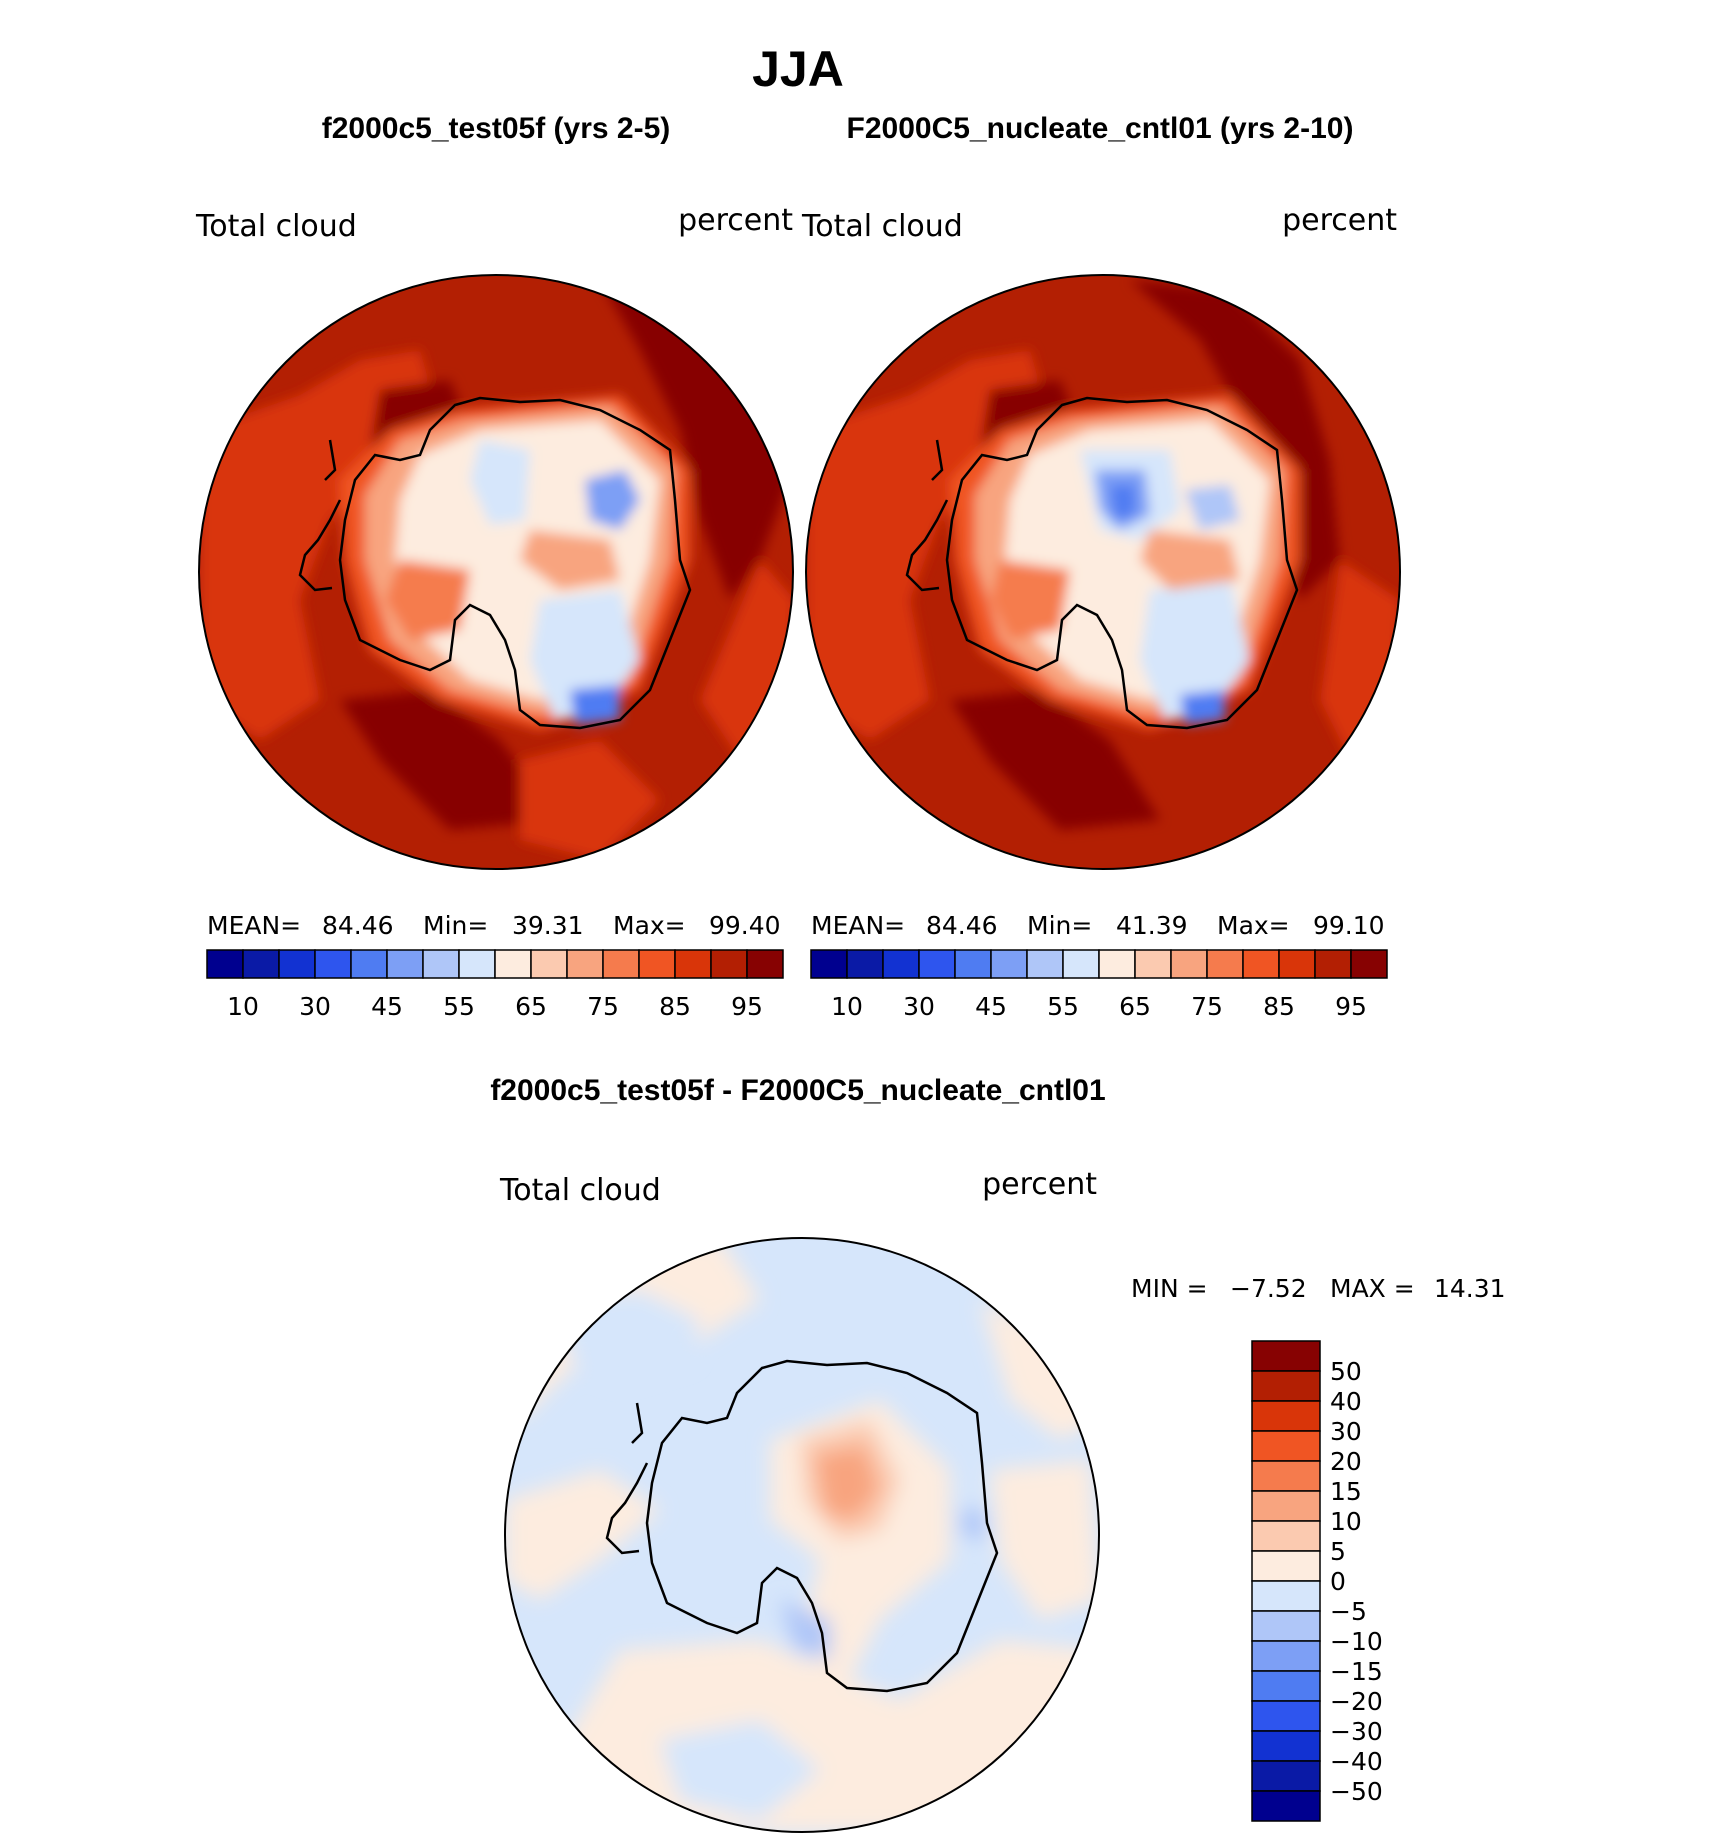  What do you see at coordinates (1356, 1761) in the screenshot?
I see `colorbar-label: −40` at bounding box center [1356, 1761].